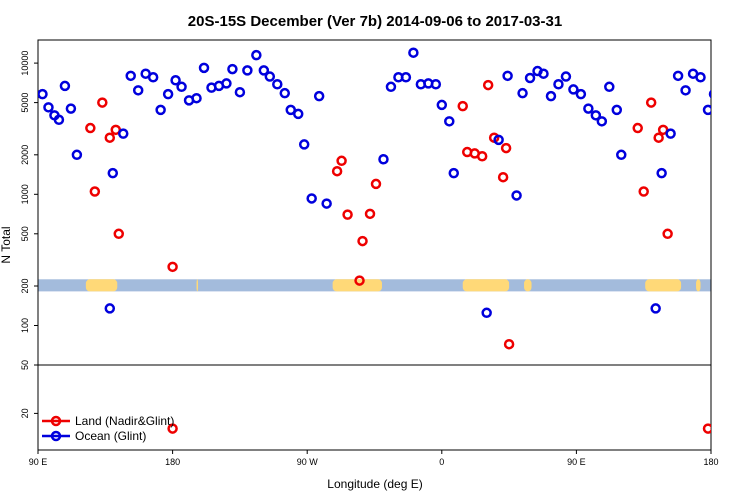  Describe the element at coordinates (25, 233) in the screenshot. I see `y-tick-label: 500` at that location.